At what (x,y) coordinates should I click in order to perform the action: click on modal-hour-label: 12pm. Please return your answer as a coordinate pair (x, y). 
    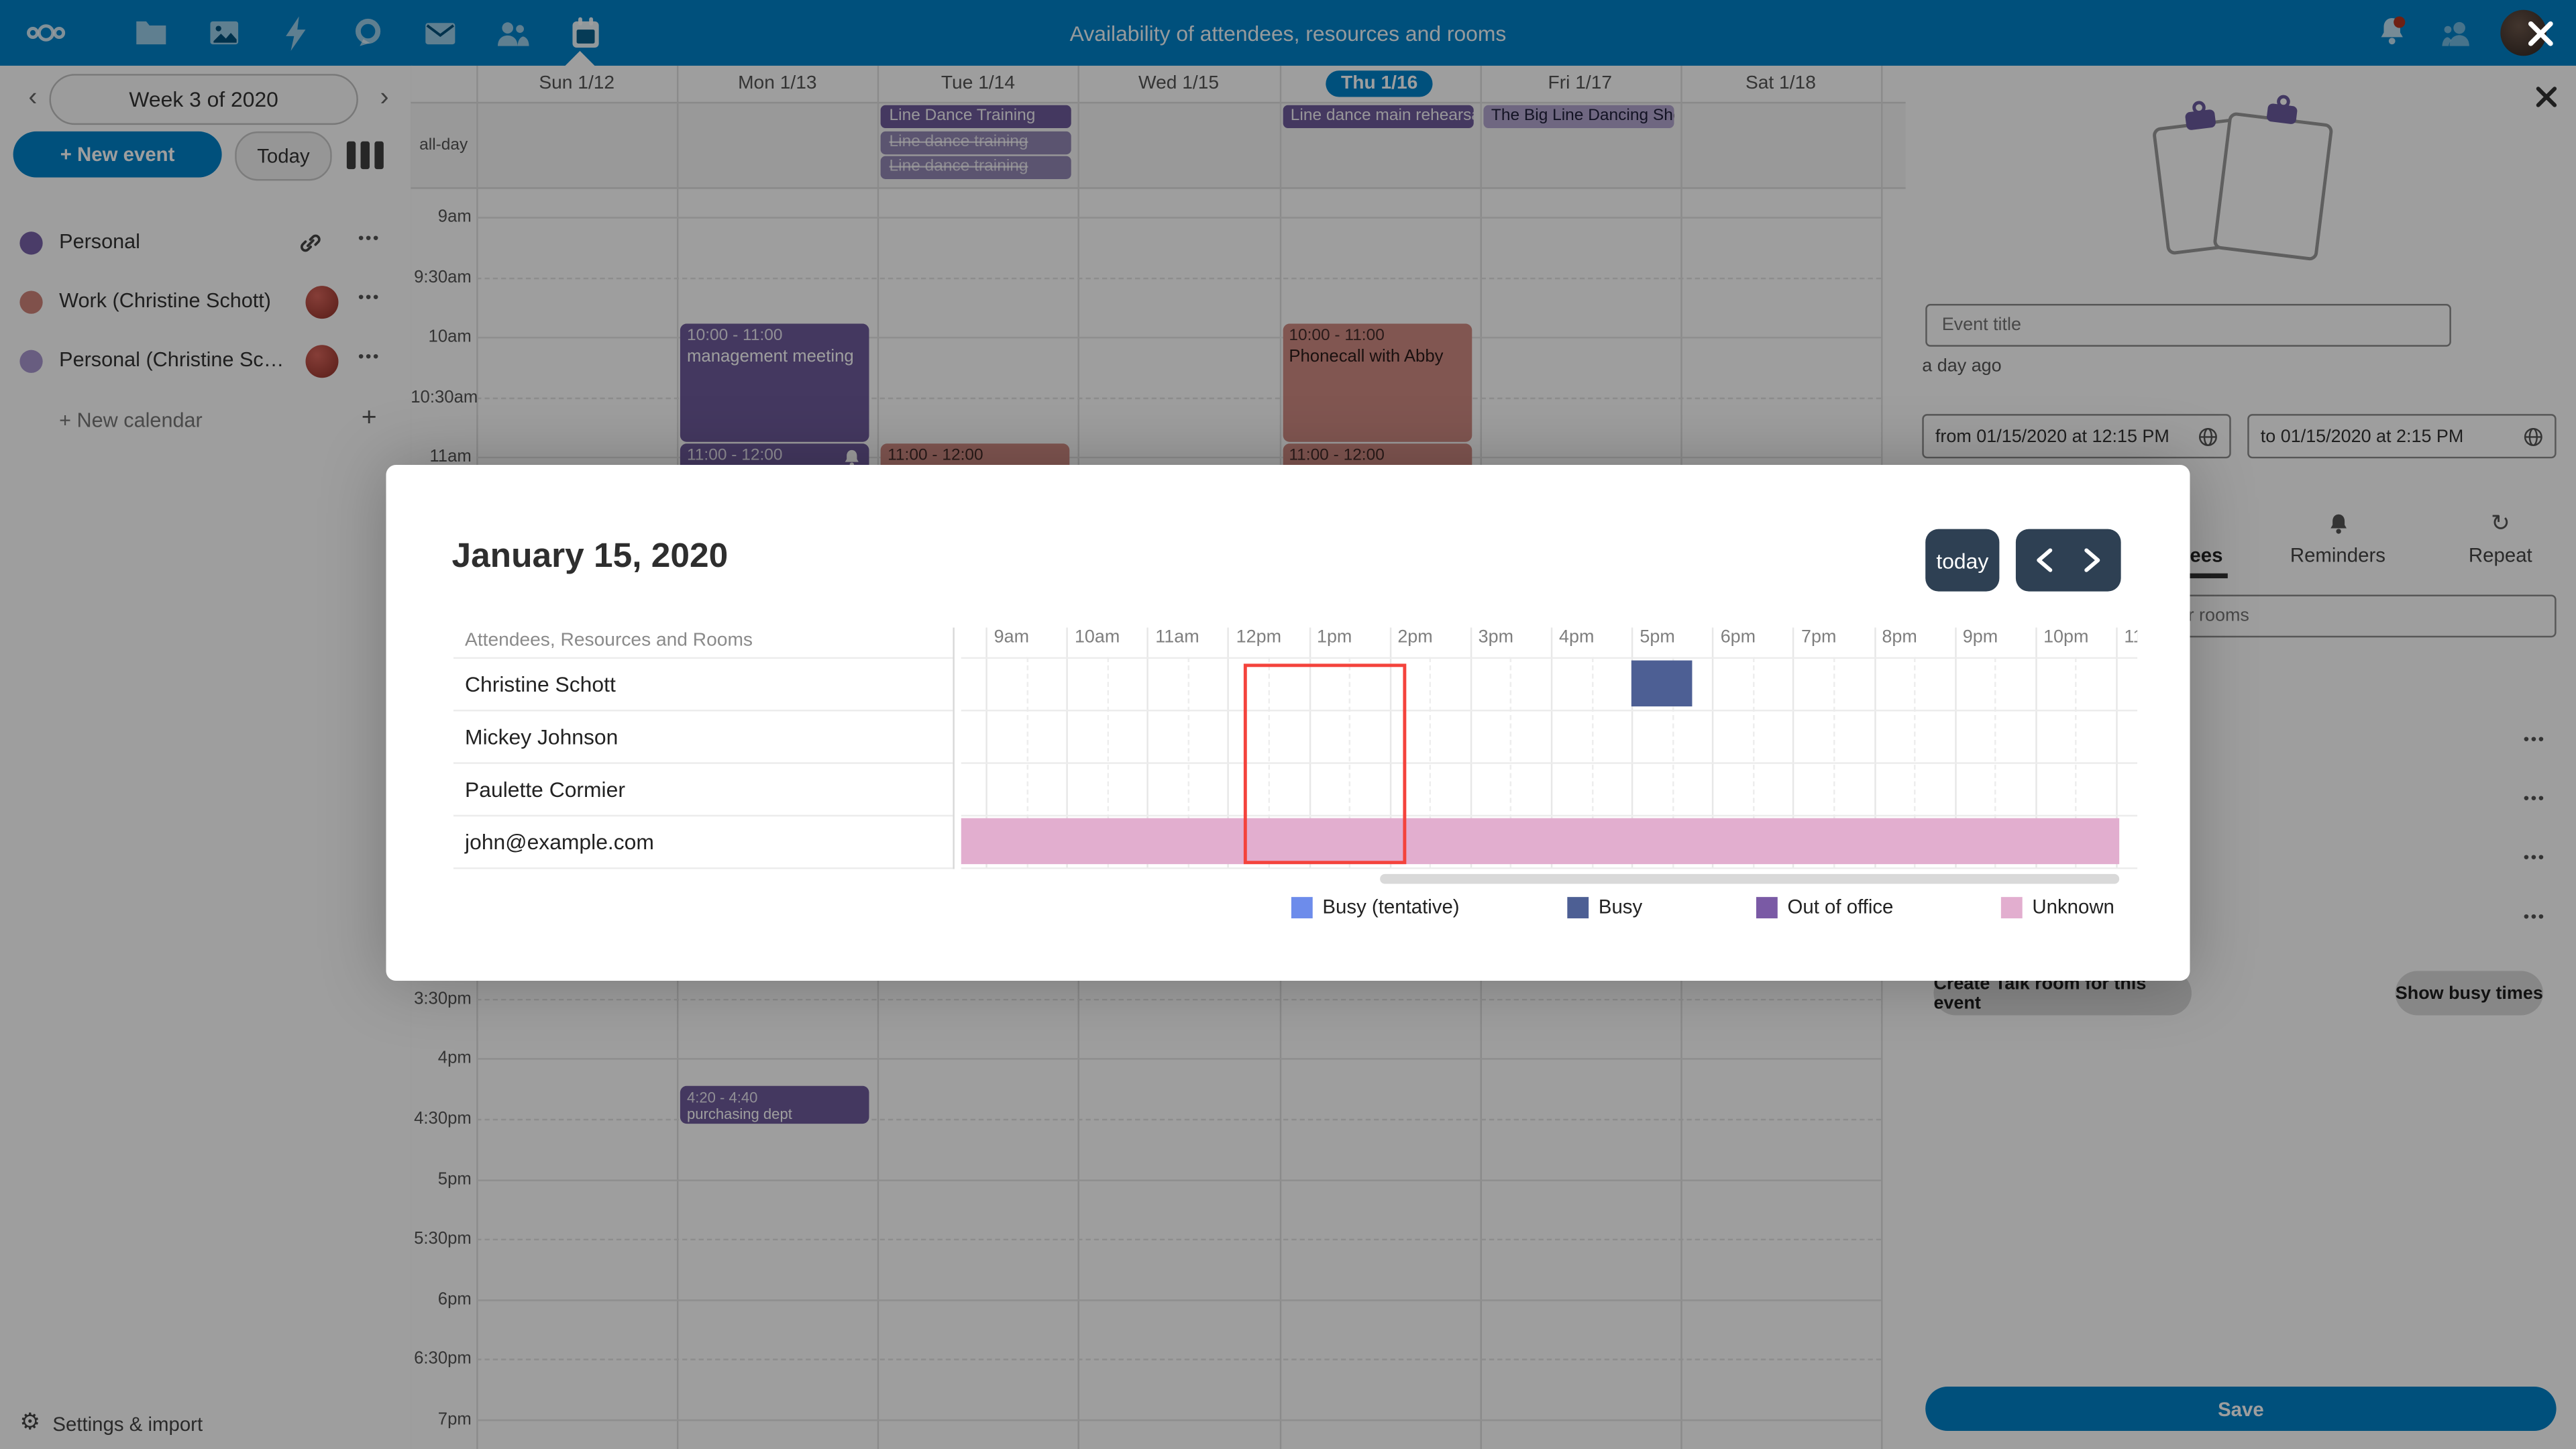
    Looking at the image, I should click on (1259, 637).